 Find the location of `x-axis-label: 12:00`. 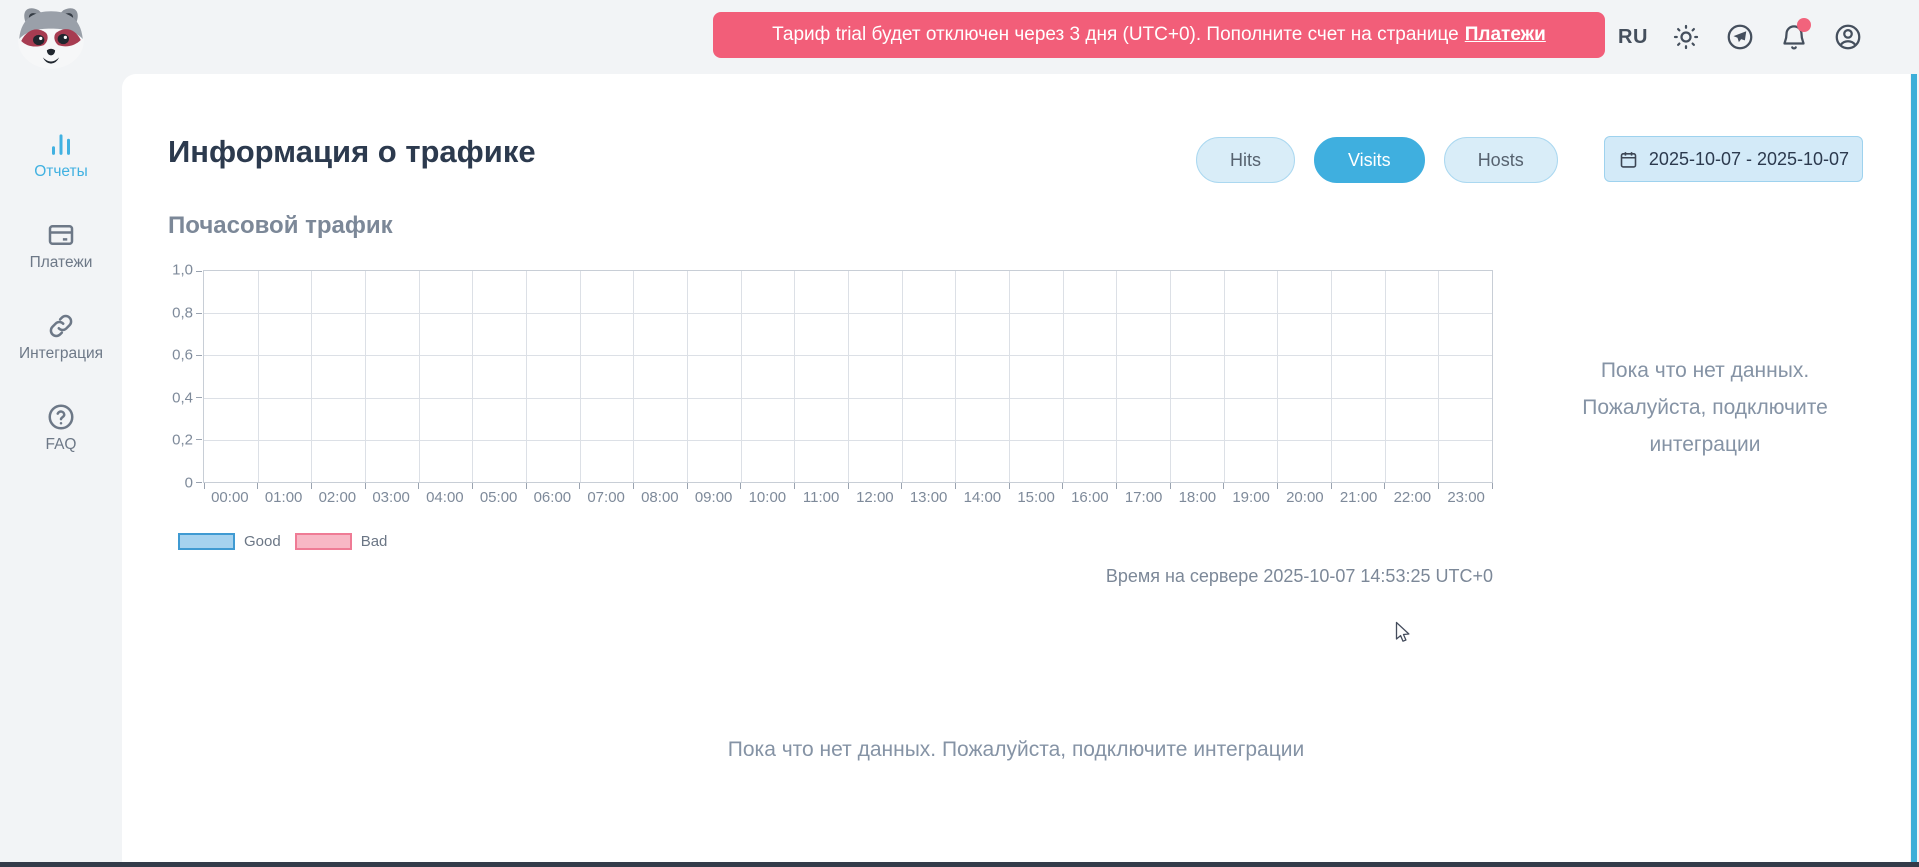

x-axis-label: 12:00 is located at coordinates (875, 497).